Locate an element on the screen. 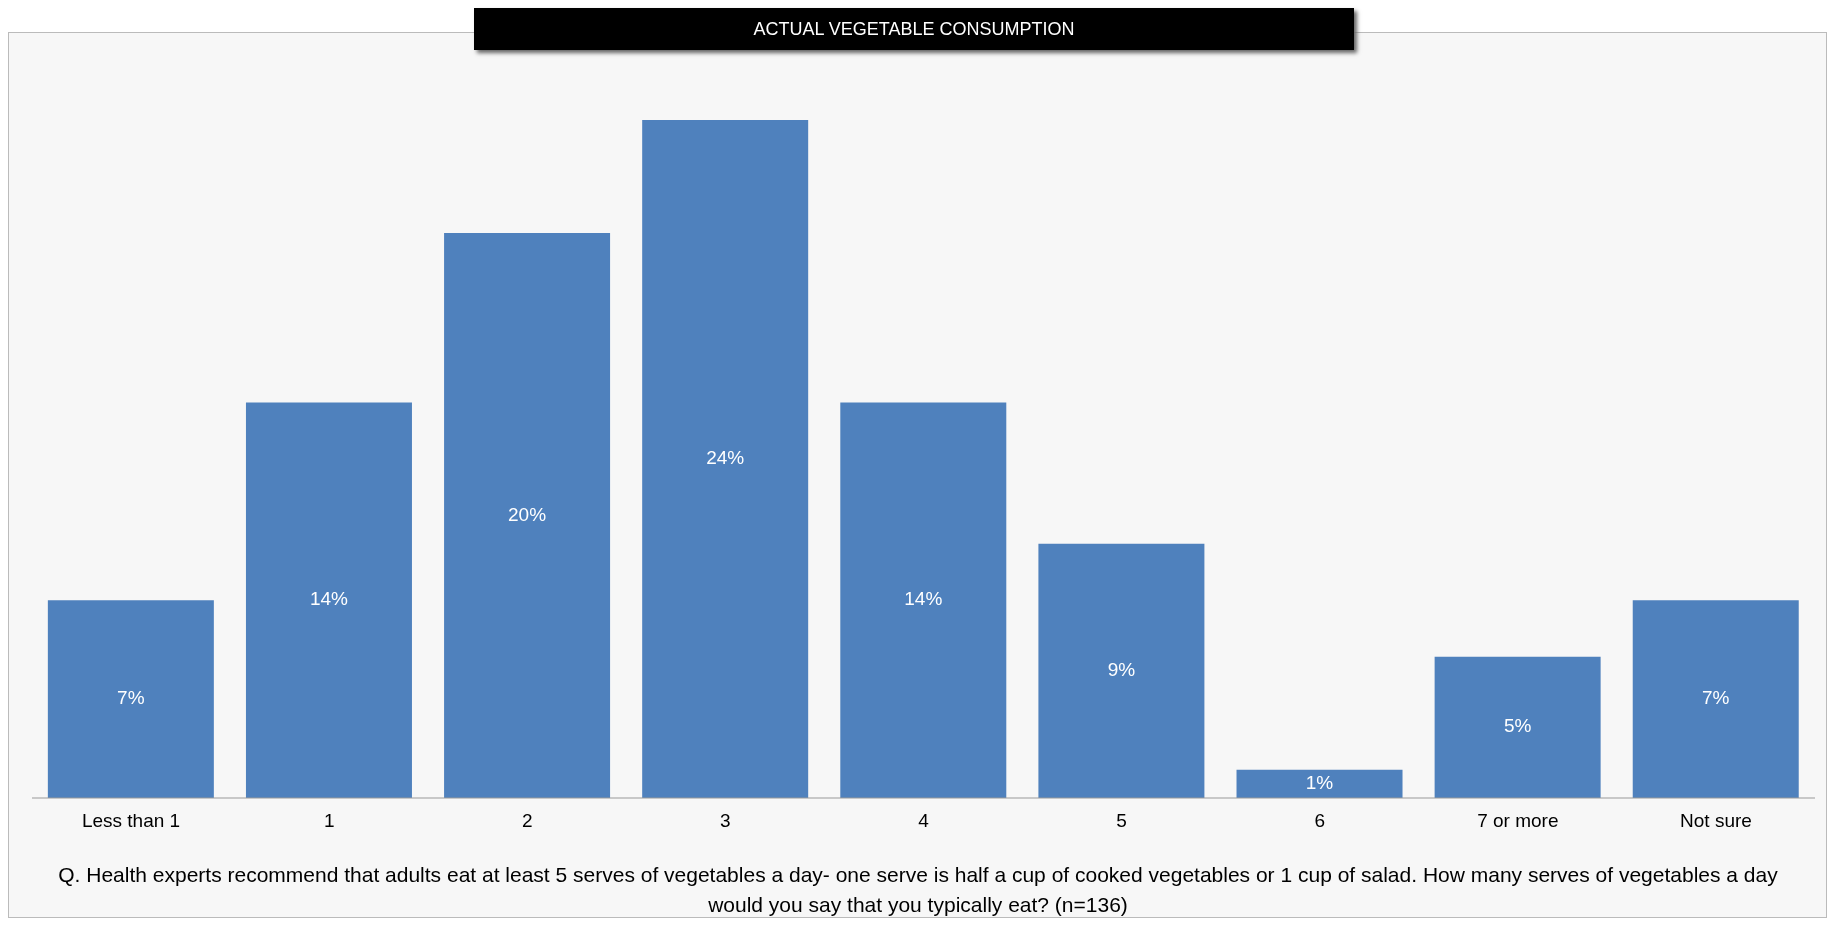  data-label: 20% is located at coordinates (527, 514).